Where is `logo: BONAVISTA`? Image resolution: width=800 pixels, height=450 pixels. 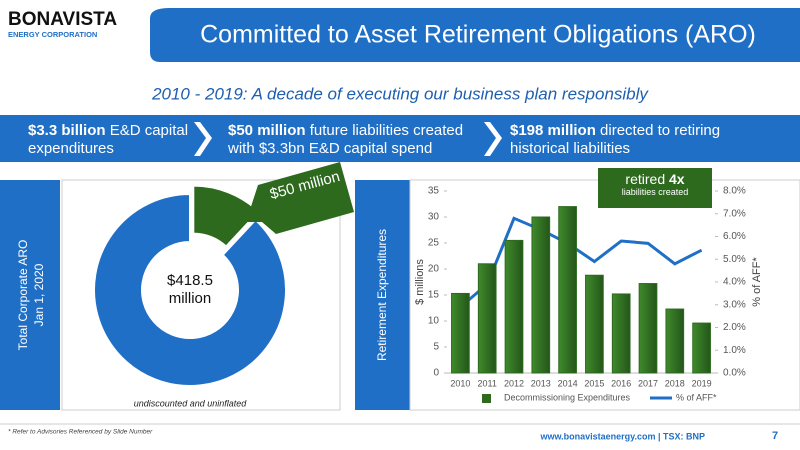 logo: BONAVISTA is located at coordinates (62, 19).